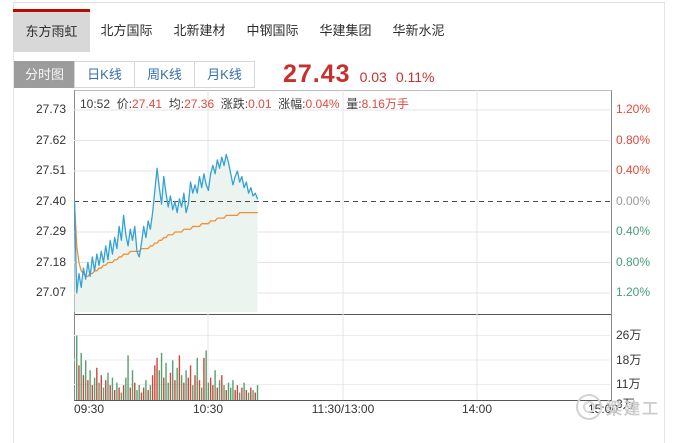  What do you see at coordinates (633, 109) in the screenshot?
I see `y-pct-1.2up: 1.20%` at bounding box center [633, 109].